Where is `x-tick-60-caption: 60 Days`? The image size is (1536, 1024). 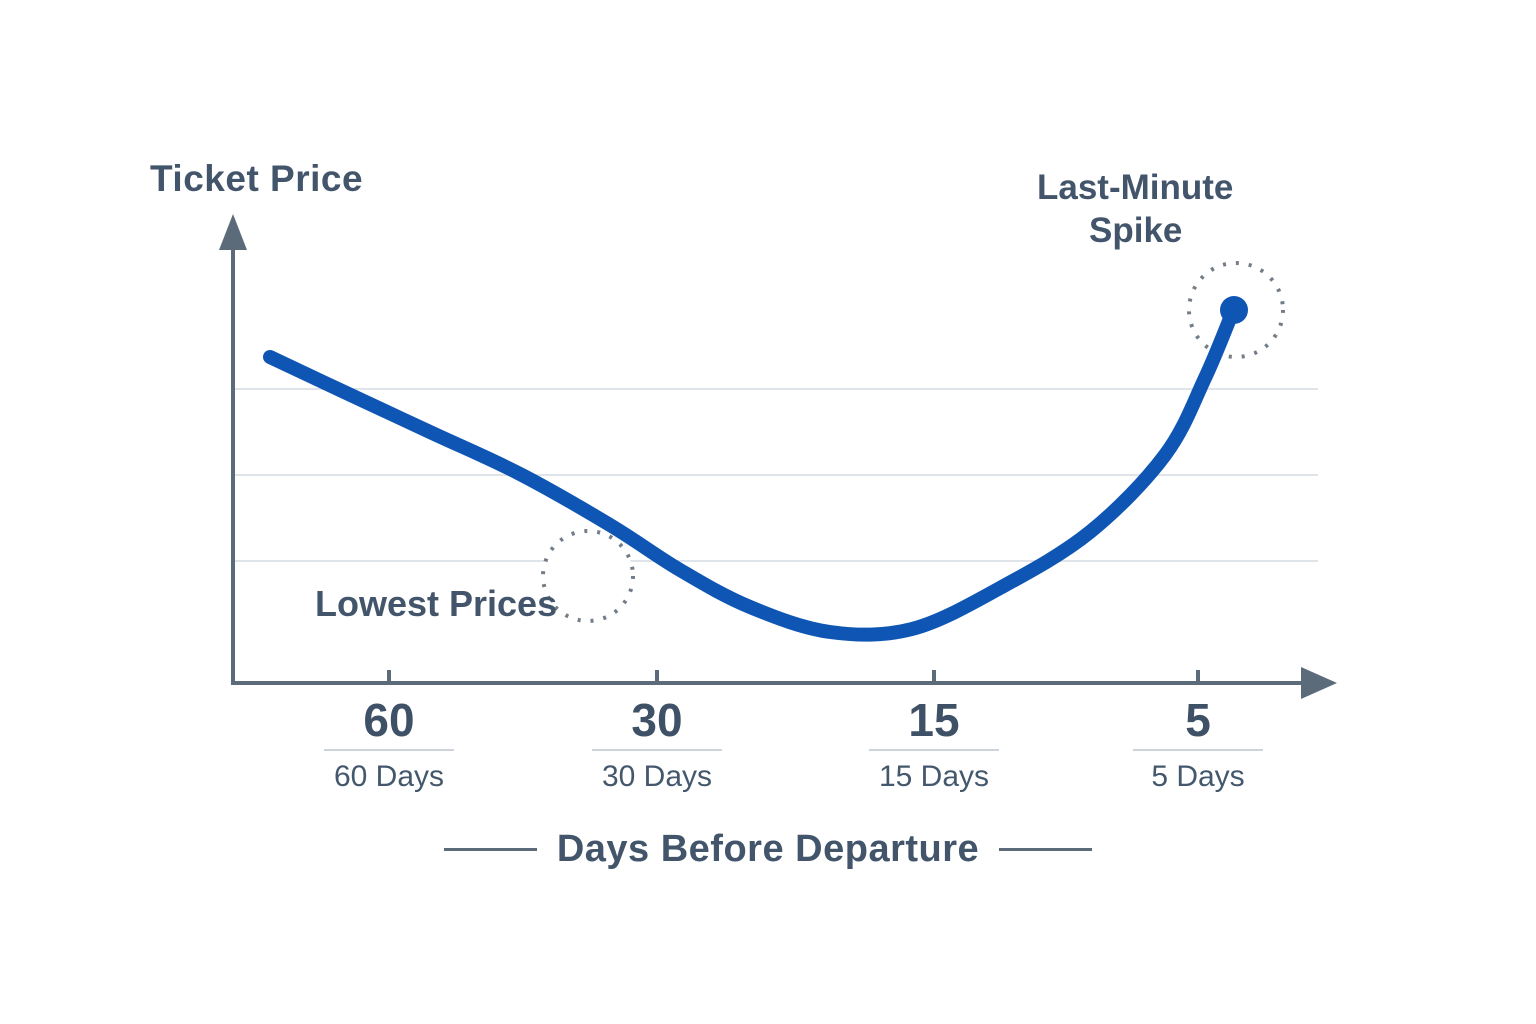
x-tick-60-caption: 60 Days is located at coordinates (389, 776).